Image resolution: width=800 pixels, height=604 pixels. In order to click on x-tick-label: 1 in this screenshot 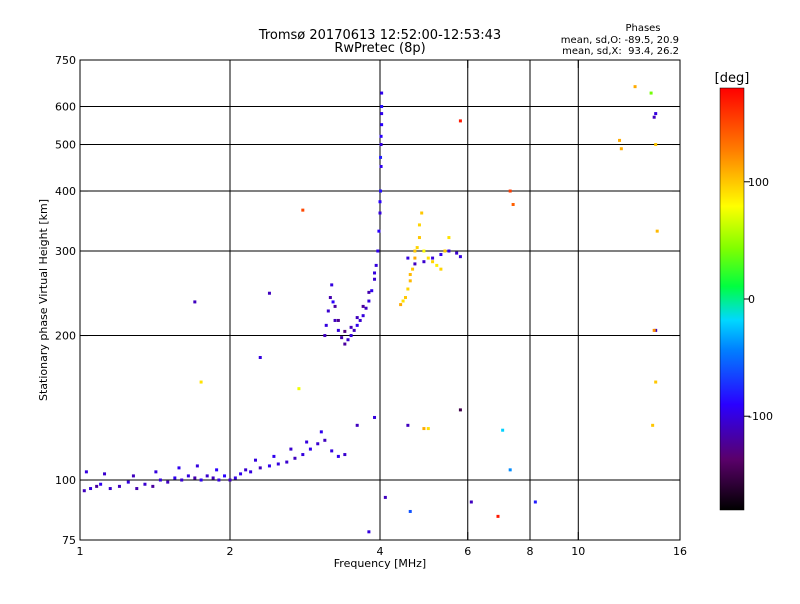, I will do `click(80, 551)`.